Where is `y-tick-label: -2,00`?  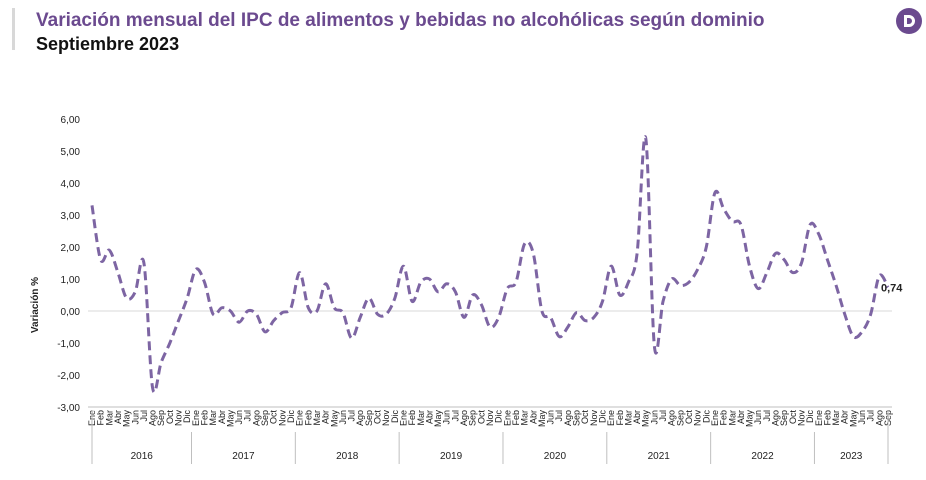
y-tick-label: -2,00 is located at coordinates (68, 376).